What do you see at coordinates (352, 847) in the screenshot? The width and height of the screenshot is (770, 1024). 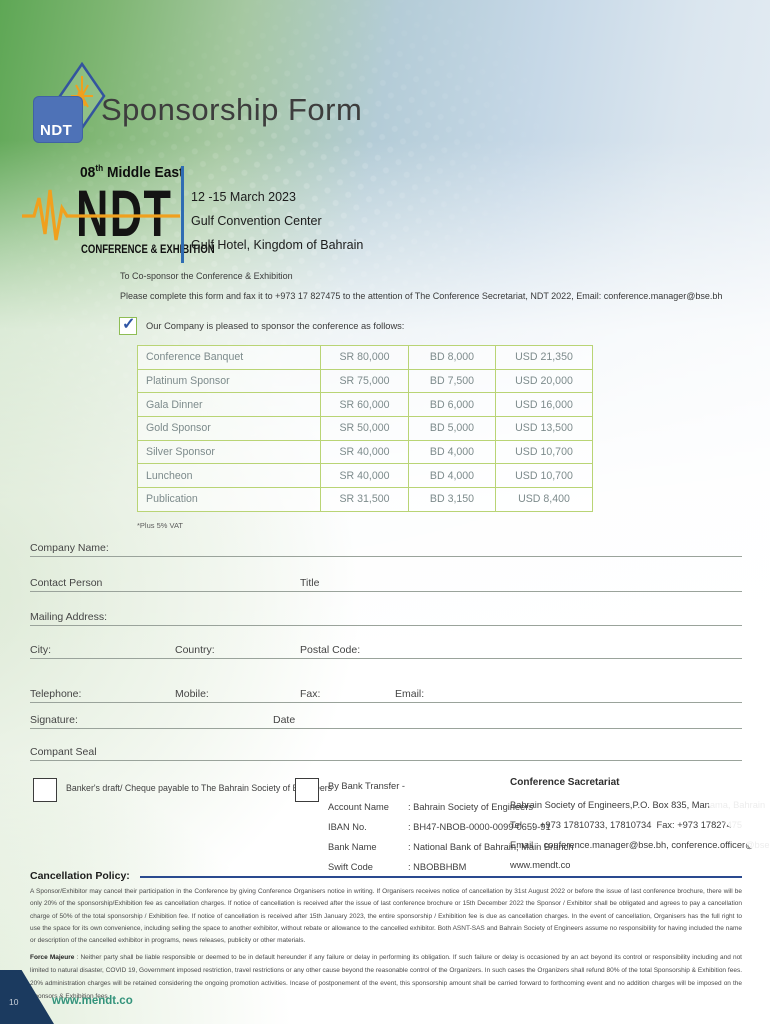 I see `bank-detail-label: Bank Name` at bounding box center [352, 847].